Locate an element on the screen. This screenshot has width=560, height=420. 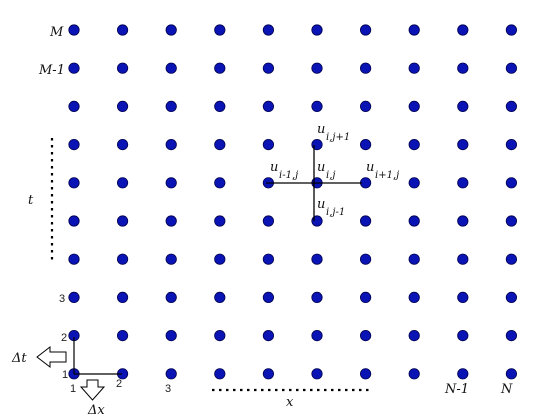
stencil-label-left: u i-1,j is located at coordinates (284, 170).